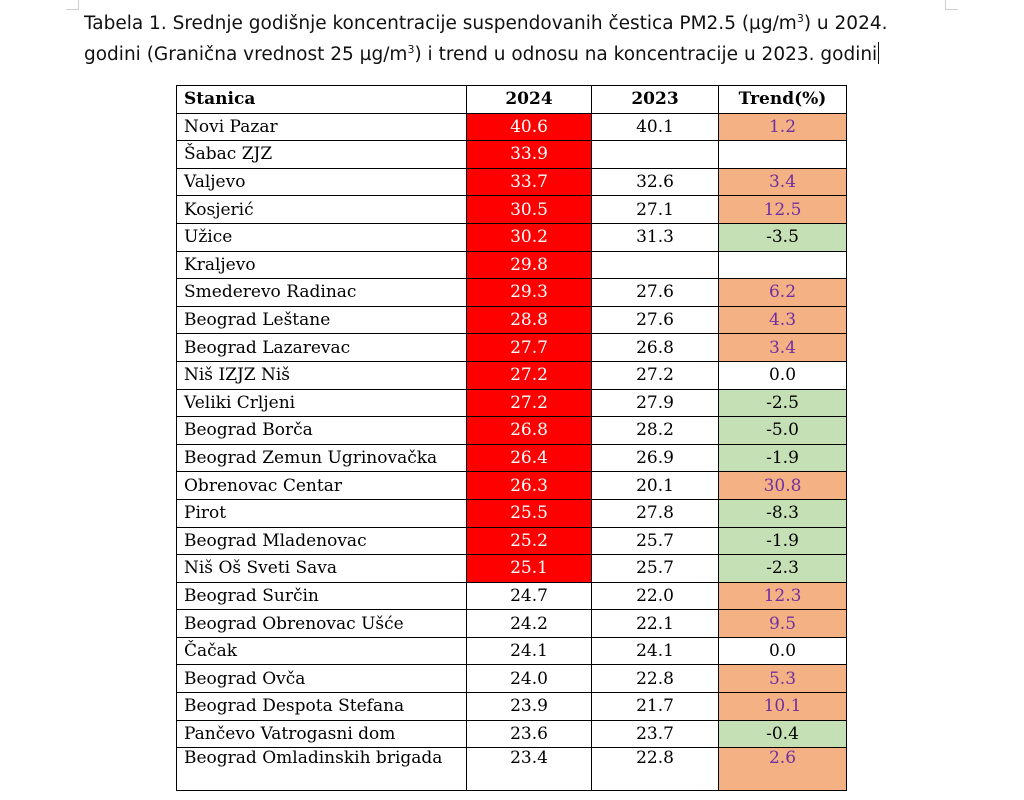 The image size is (1024, 800). I want to click on value-2024-cell: 26.4, so click(529, 458).